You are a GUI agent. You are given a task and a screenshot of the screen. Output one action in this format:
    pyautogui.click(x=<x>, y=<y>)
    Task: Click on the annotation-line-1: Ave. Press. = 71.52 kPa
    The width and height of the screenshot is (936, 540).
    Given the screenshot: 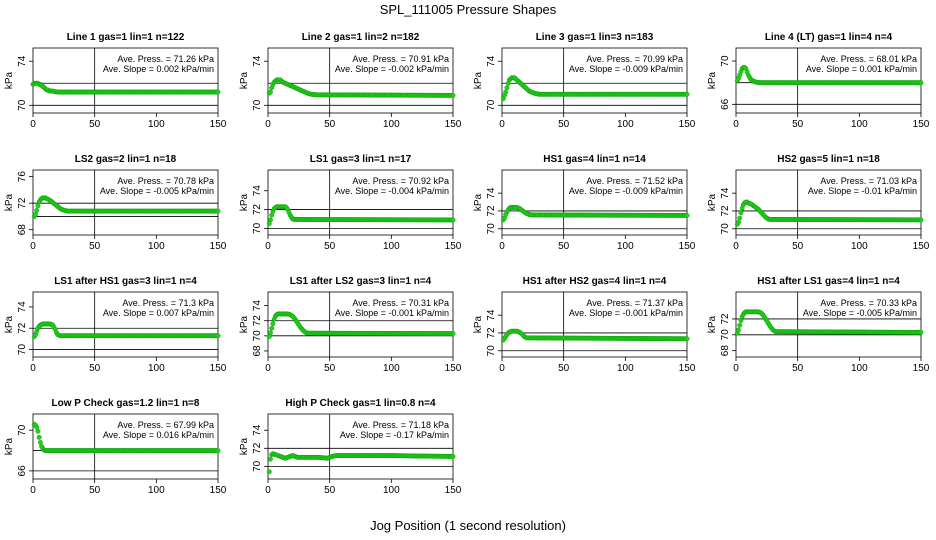 What is the action you would take?
    pyautogui.click(x=634, y=181)
    